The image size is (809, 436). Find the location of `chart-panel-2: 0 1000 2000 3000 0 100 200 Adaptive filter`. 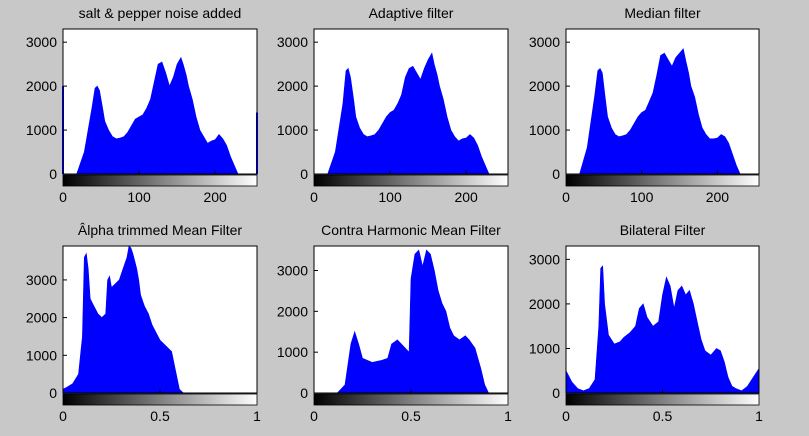

chart-panel-2: 0 1000 2000 3000 0 100 200 Adaptive filter is located at coordinates (393, 105).